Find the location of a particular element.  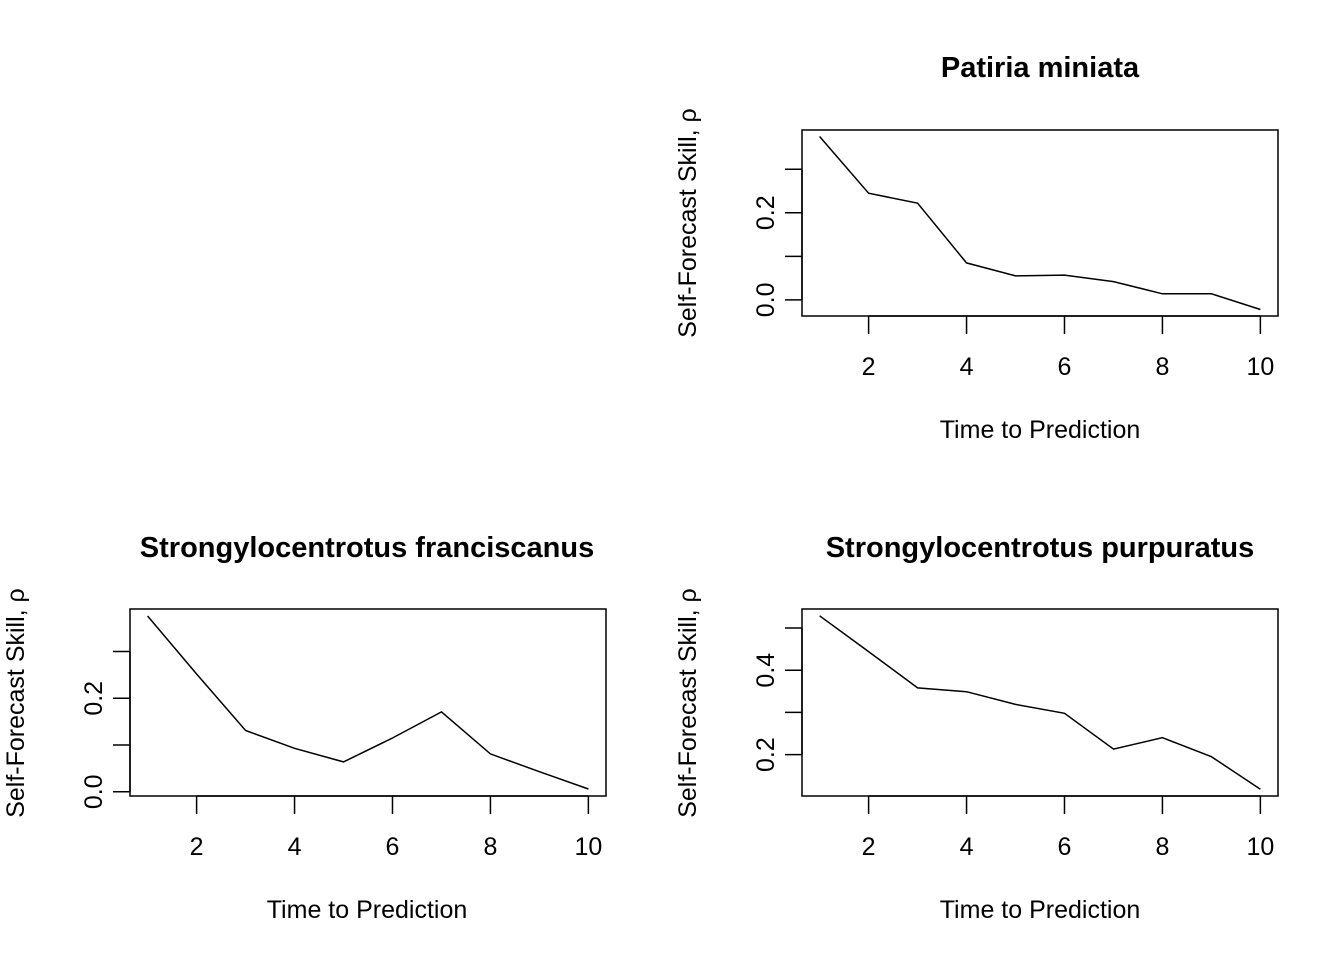

chart-title: Strongylocentrotus purpuratus is located at coordinates (1040, 548).